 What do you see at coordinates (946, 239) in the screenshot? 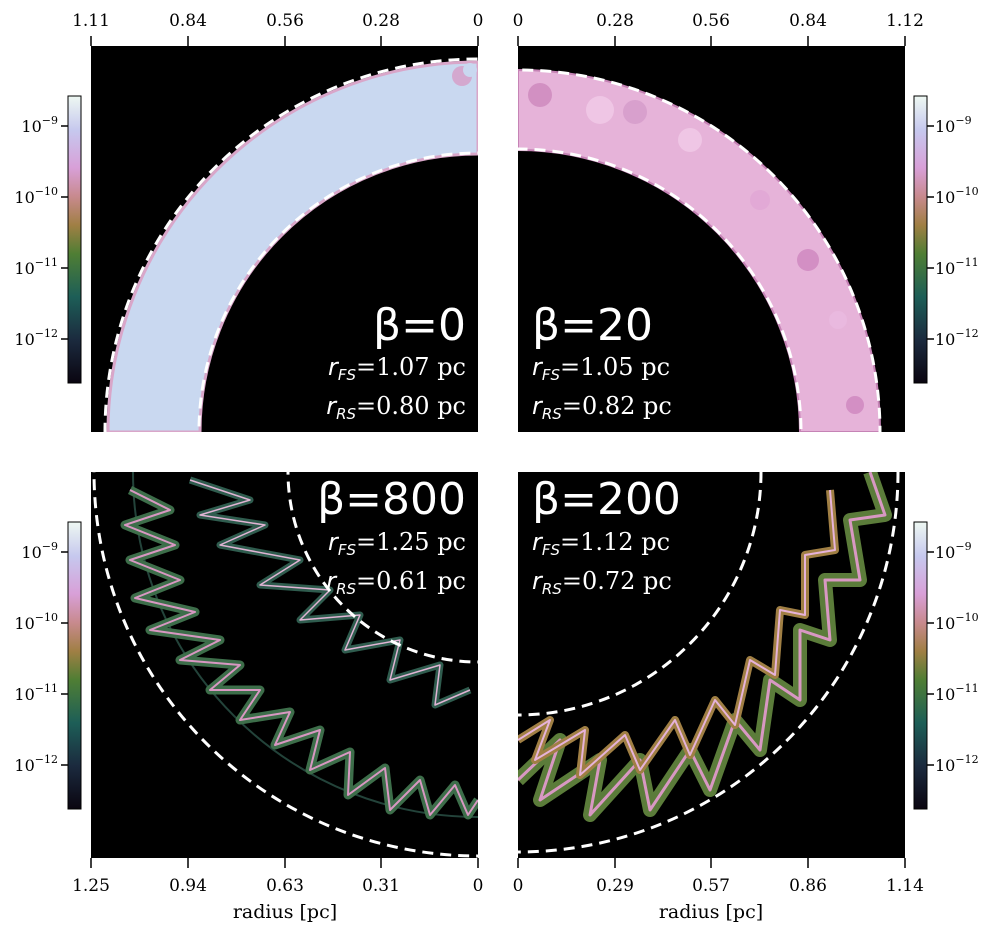
I see `colorbar-top-right: 10−9 10−10 10−11 10−12` at bounding box center [946, 239].